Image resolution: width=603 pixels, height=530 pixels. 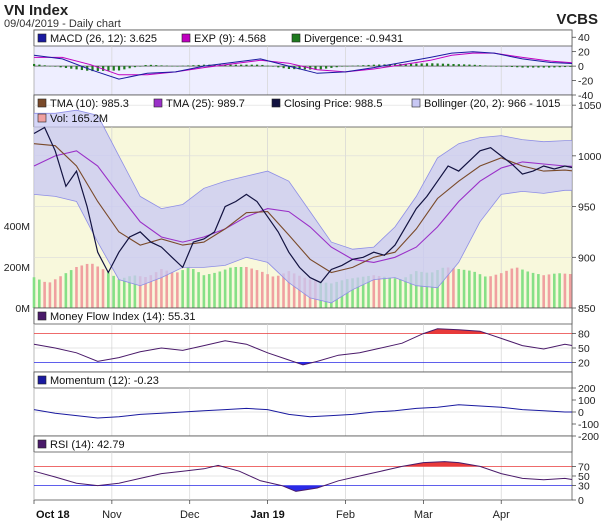 I want to click on momentum-tick-100: 100, so click(x=587, y=401).